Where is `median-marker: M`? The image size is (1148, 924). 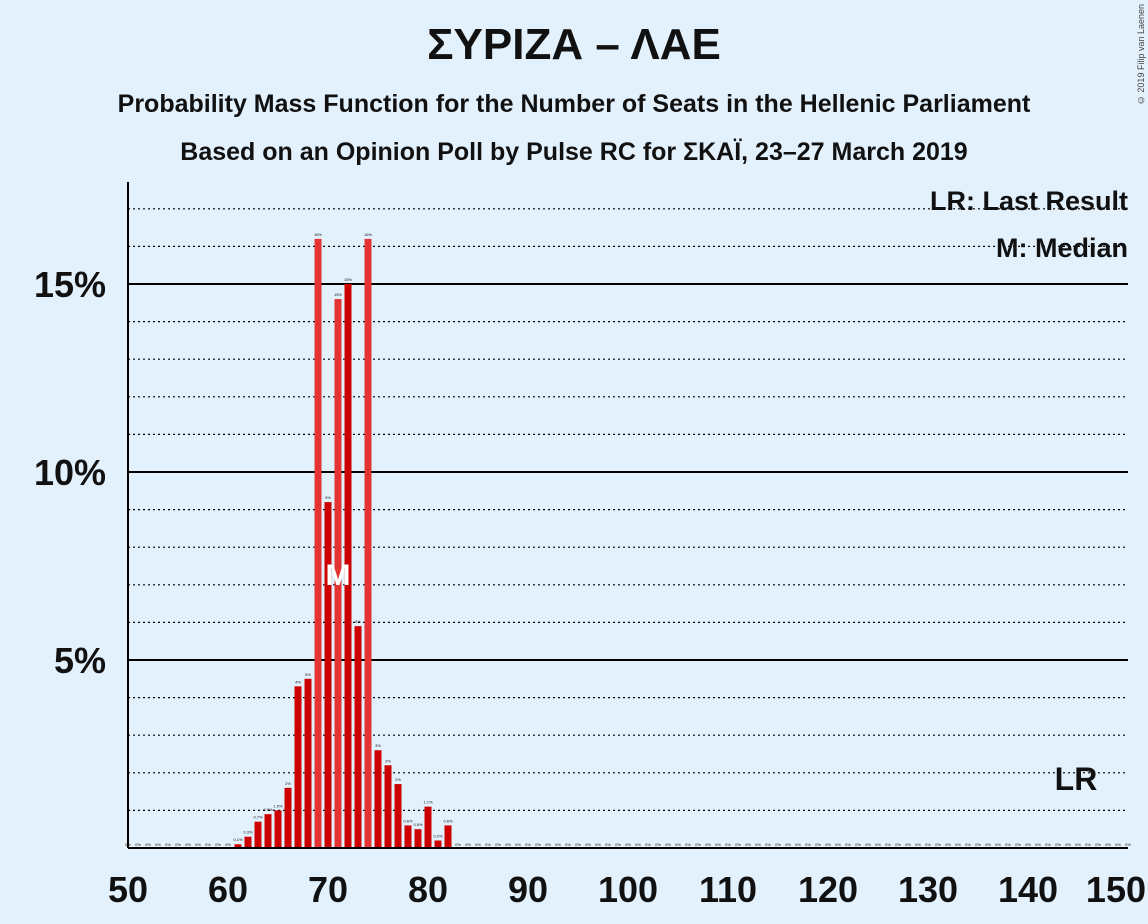 median-marker: M is located at coordinates (338, 575).